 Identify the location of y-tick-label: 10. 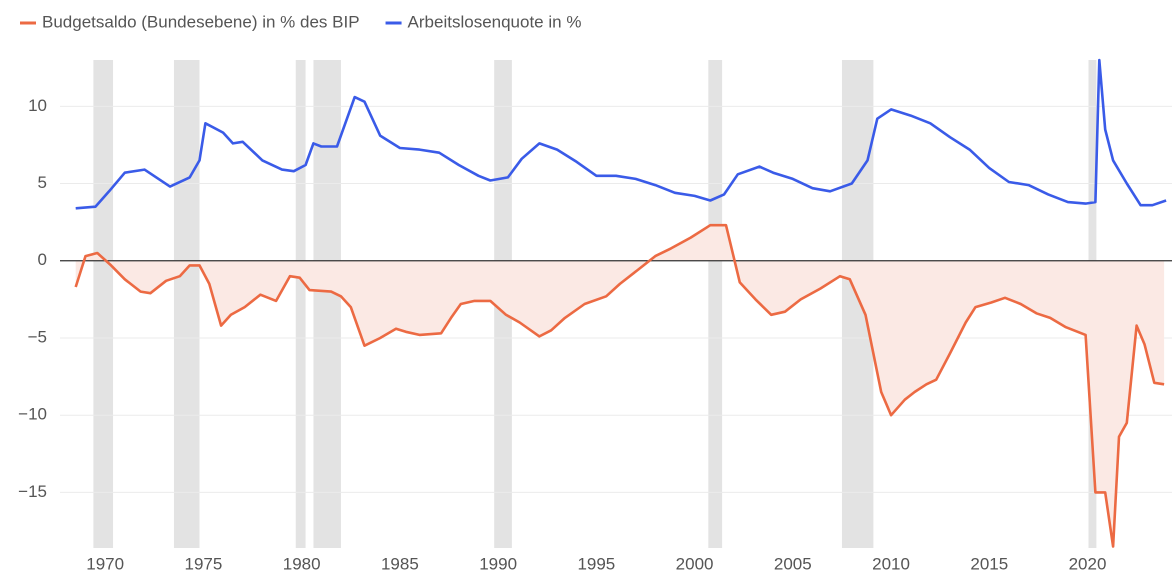
(37, 105).